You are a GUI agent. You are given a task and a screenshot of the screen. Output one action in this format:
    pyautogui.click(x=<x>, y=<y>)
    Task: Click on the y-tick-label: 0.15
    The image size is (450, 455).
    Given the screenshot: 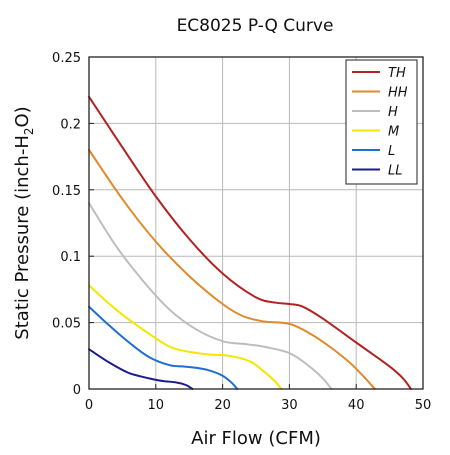 What is the action you would take?
    pyautogui.click(x=66, y=191)
    